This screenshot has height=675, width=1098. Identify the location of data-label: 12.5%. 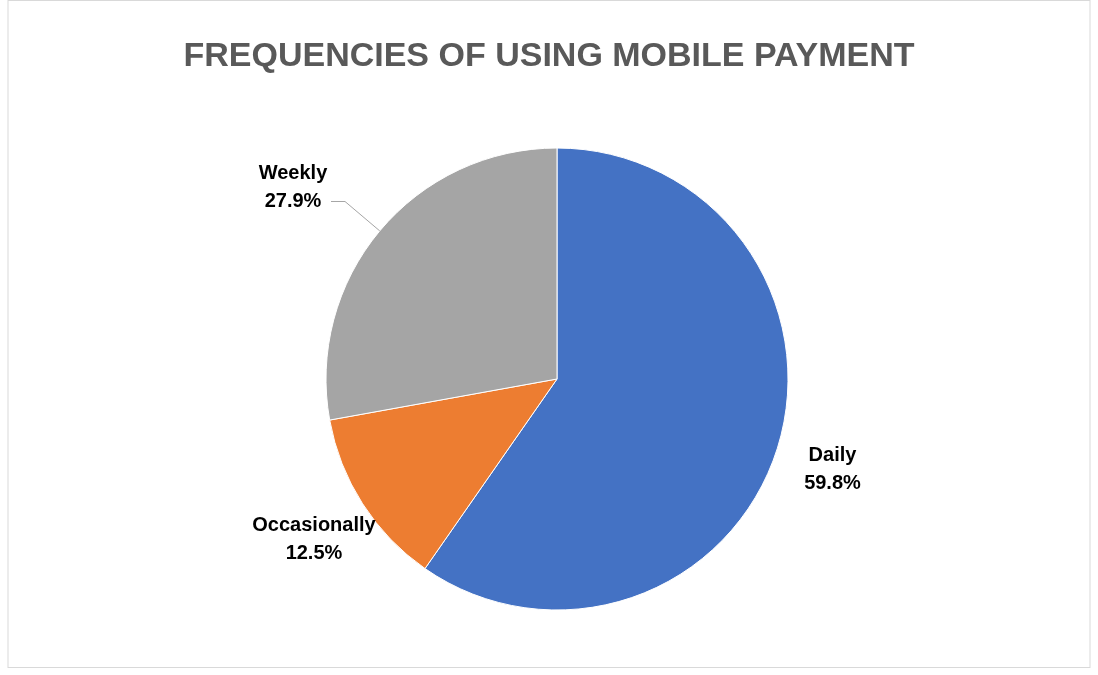
(314, 551).